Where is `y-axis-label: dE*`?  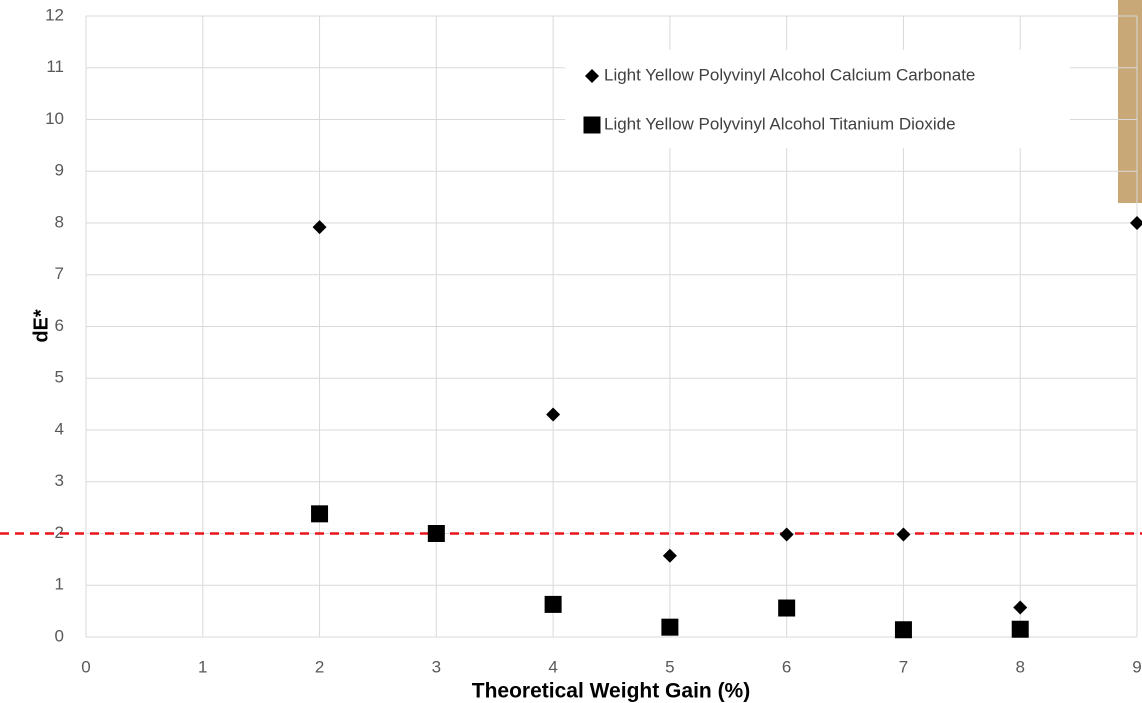
y-axis-label: dE* is located at coordinates (41, 326).